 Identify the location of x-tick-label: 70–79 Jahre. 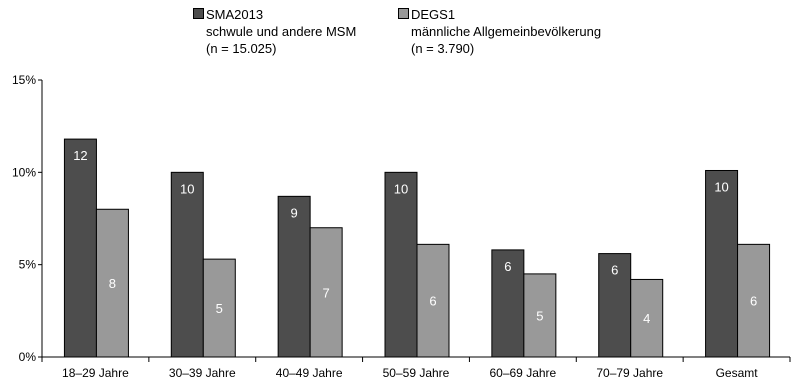
(629, 373).